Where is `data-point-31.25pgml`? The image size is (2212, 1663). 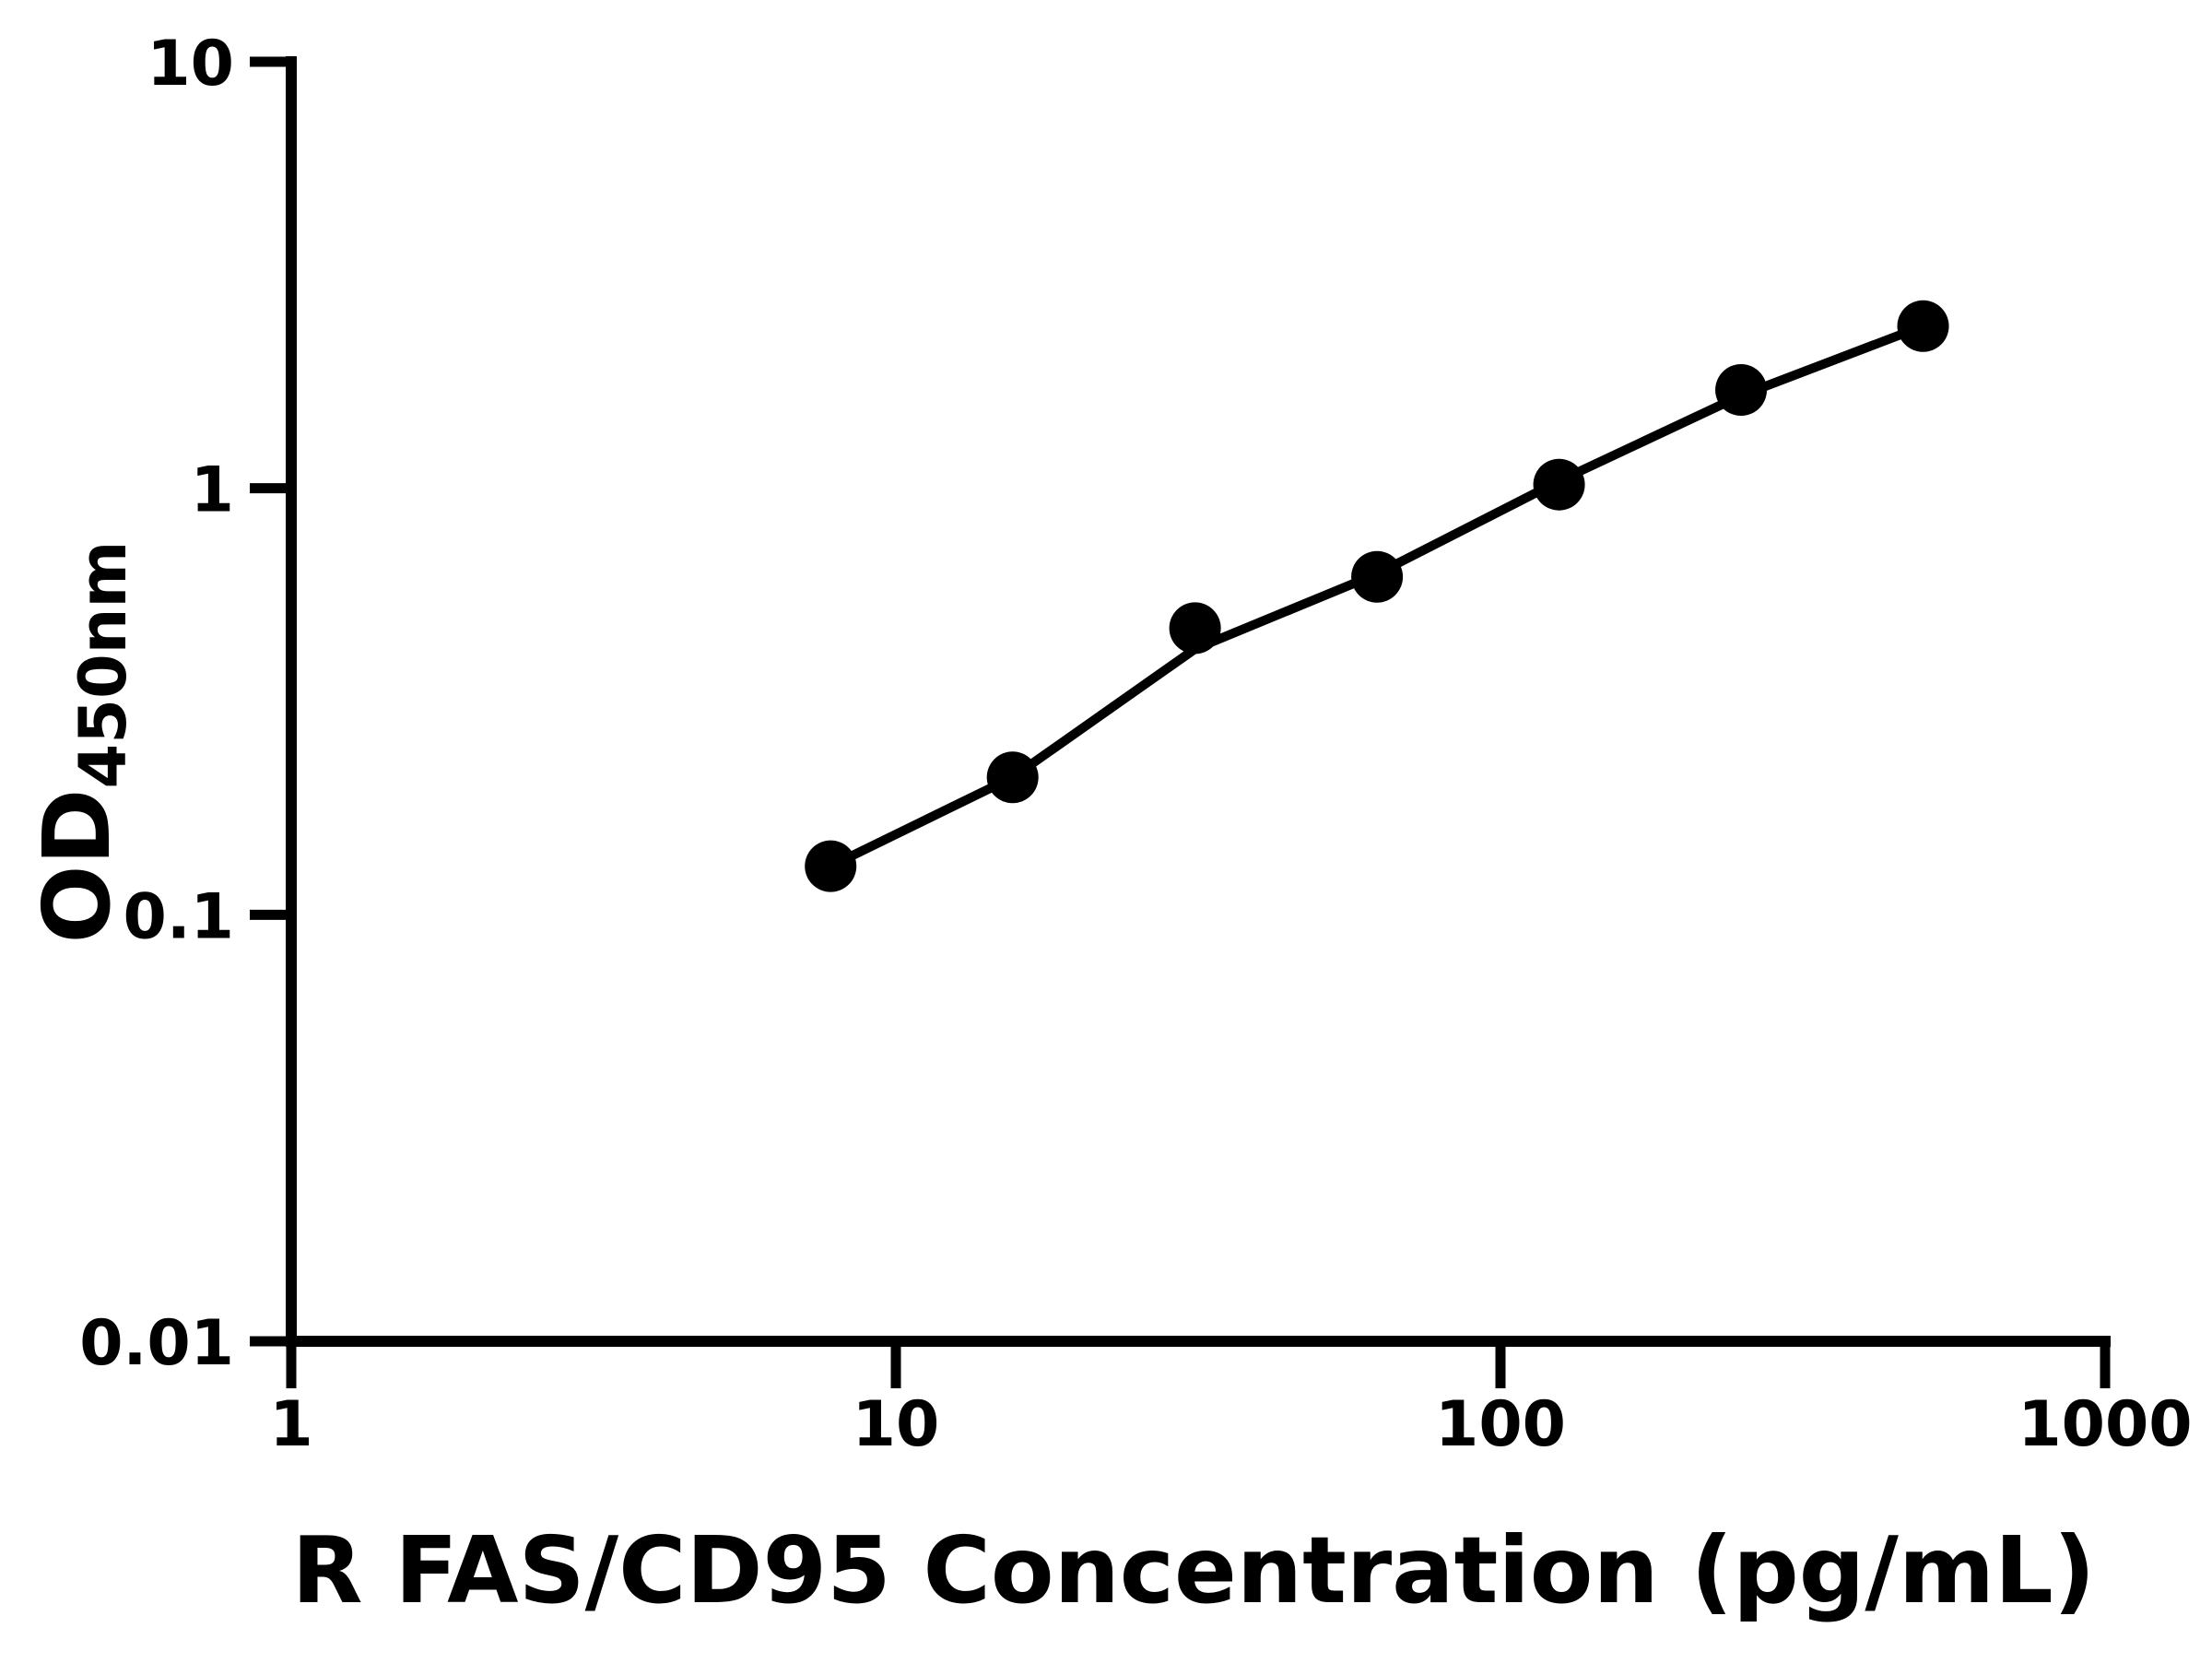
data-point-31.25pgml is located at coordinates (1195, 628).